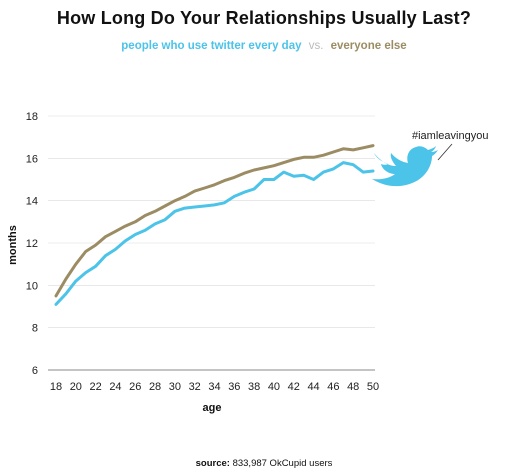 The height and width of the screenshot is (476, 528). I want to click on x-tick-label-30: 30, so click(175, 387).